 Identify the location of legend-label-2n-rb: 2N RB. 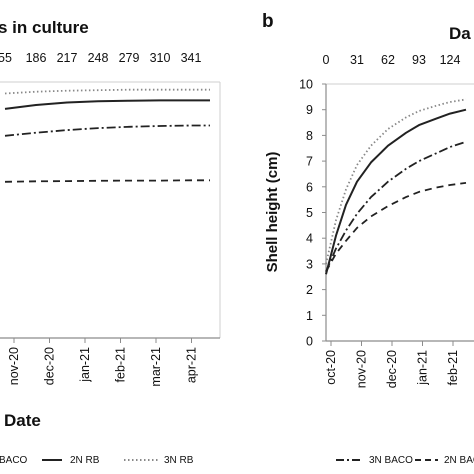
(85, 460).